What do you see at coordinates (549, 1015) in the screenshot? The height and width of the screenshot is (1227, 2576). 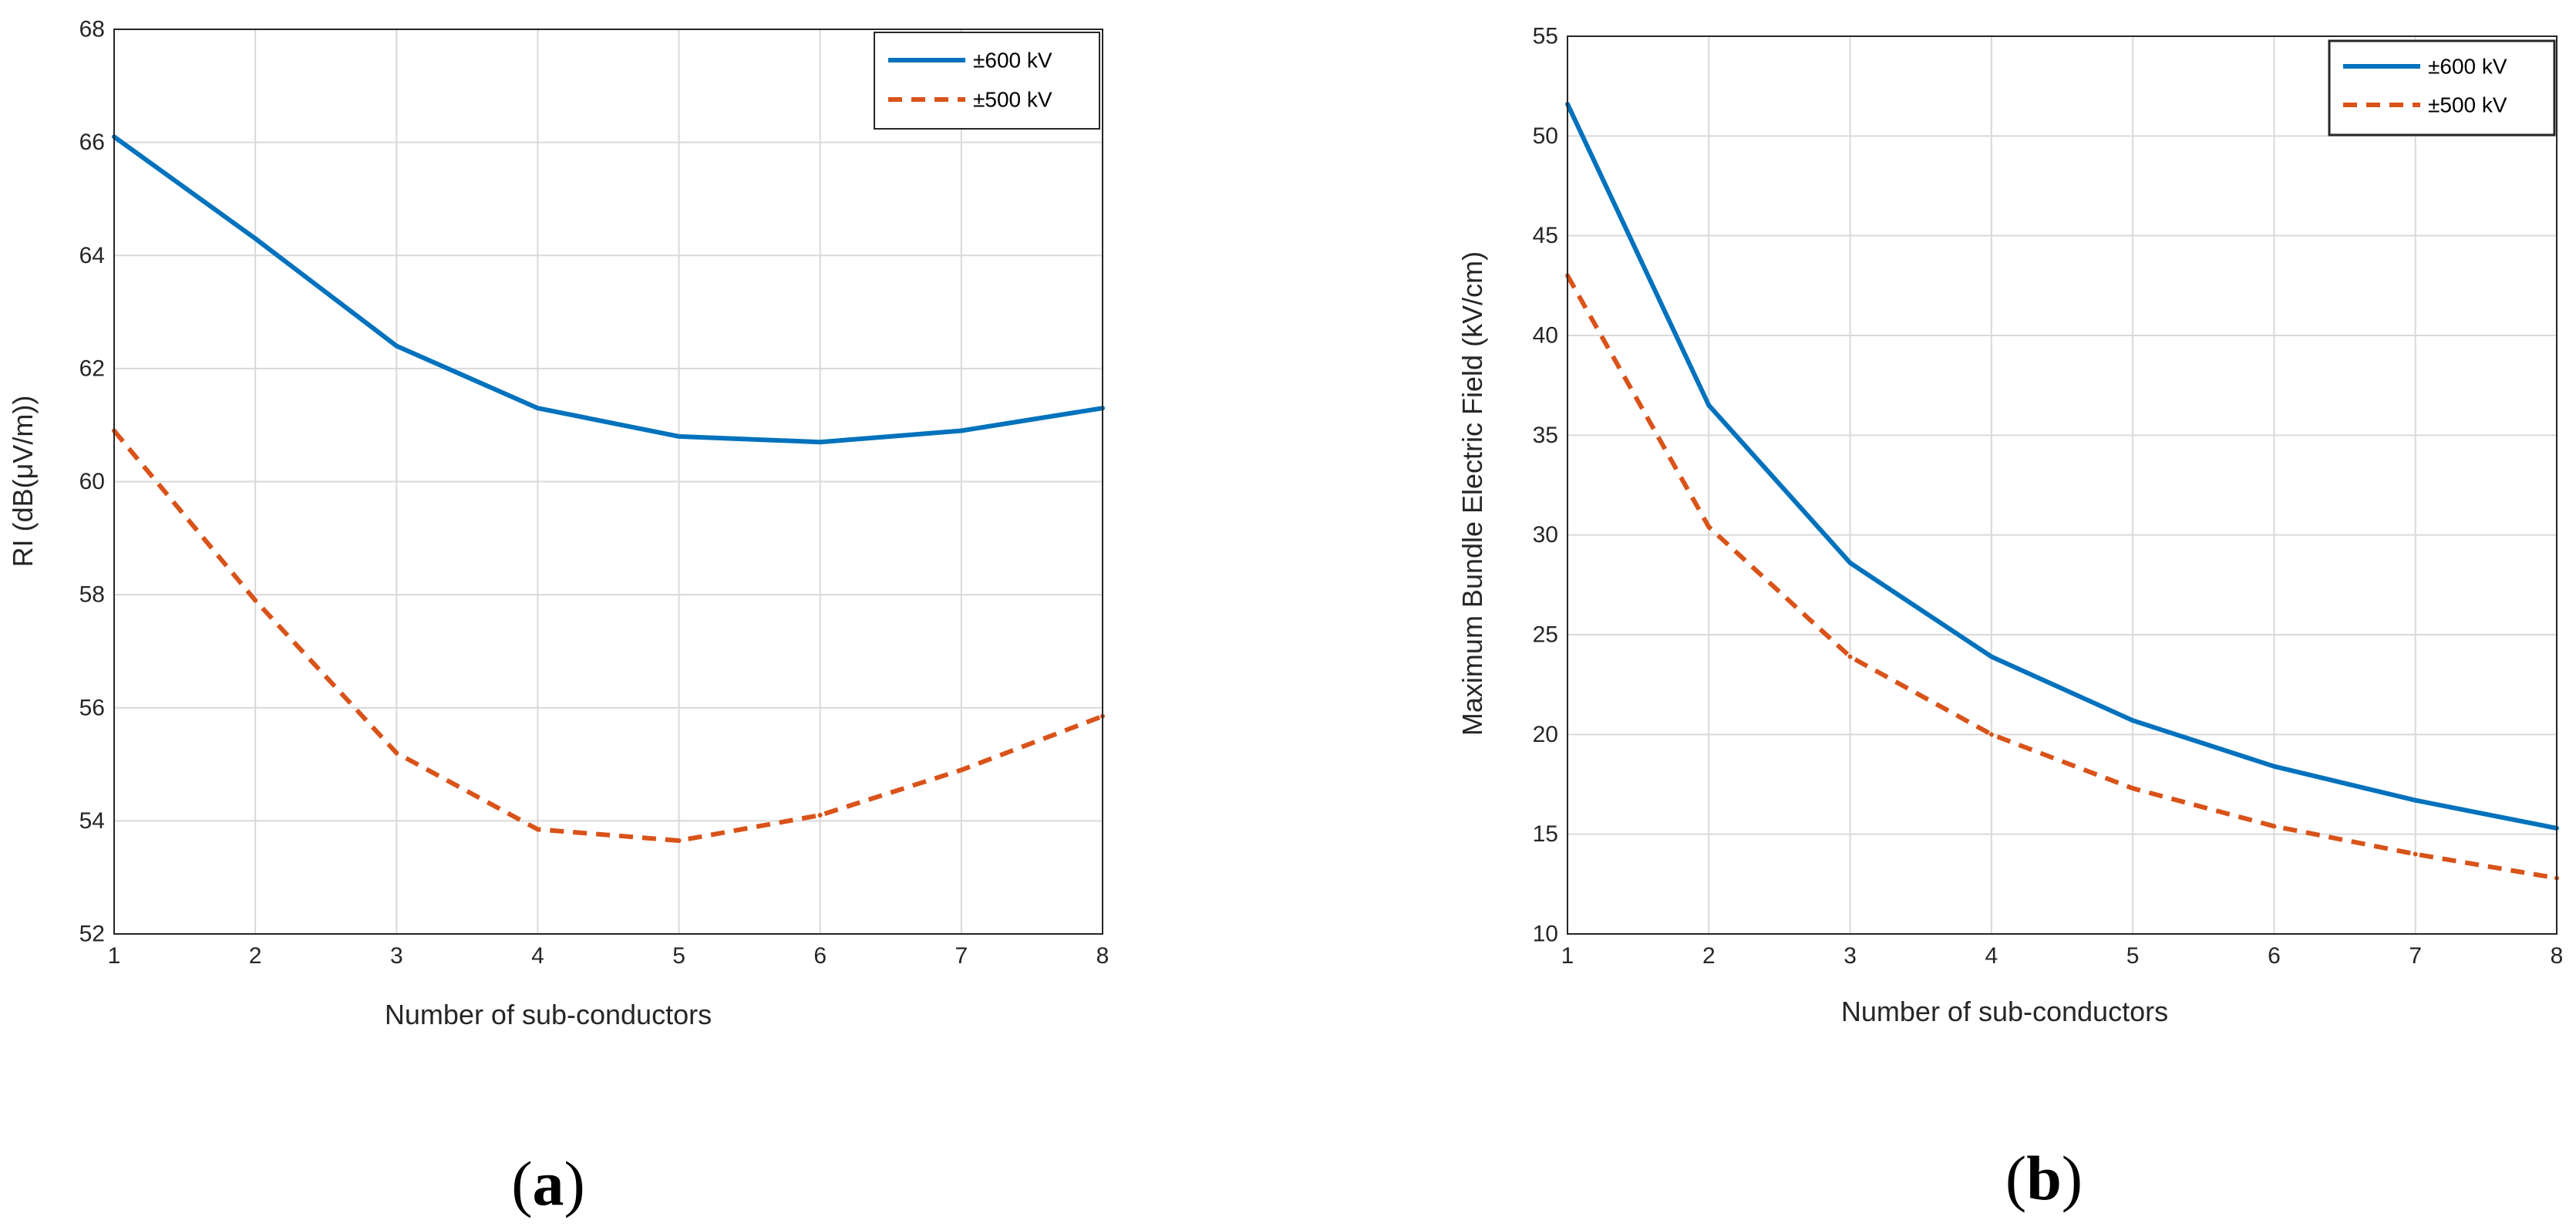 I see `chart-a-xlabel: Number of sub-conductors` at bounding box center [549, 1015].